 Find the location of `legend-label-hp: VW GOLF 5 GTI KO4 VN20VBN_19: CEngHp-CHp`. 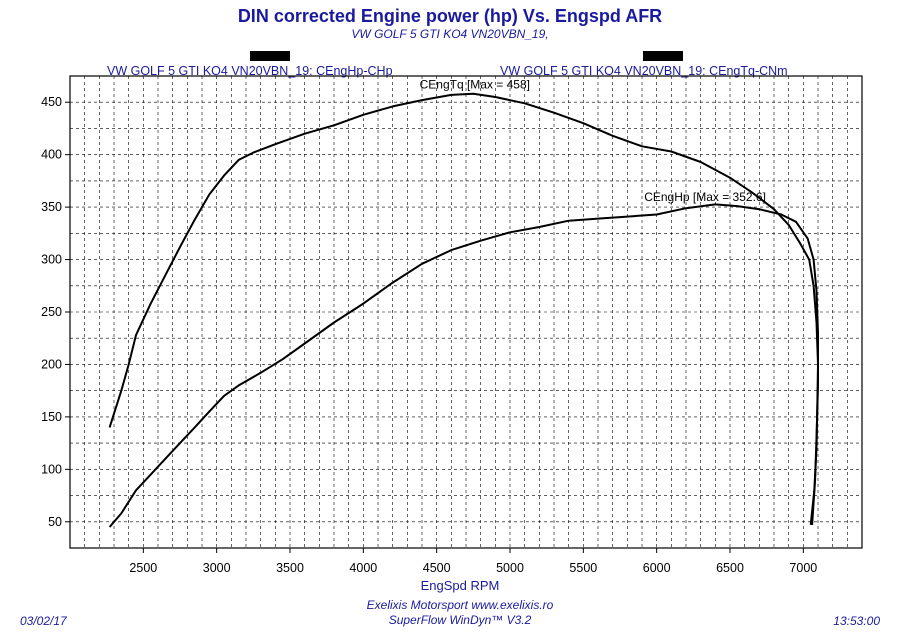

legend-label-hp: VW GOLF 5 GTI KO4 VN20VBN_19: CEngHp-CHp is located at coordinates (250, 71).